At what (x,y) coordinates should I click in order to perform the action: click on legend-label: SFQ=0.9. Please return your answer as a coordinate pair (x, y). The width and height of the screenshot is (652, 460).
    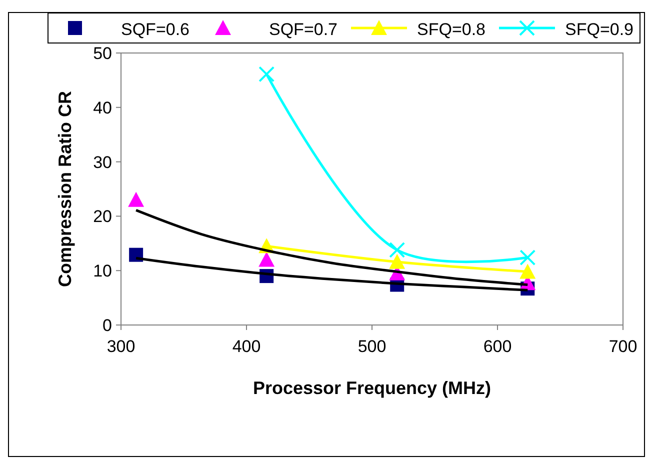
    Looking at the image, I should click on (599, 29).